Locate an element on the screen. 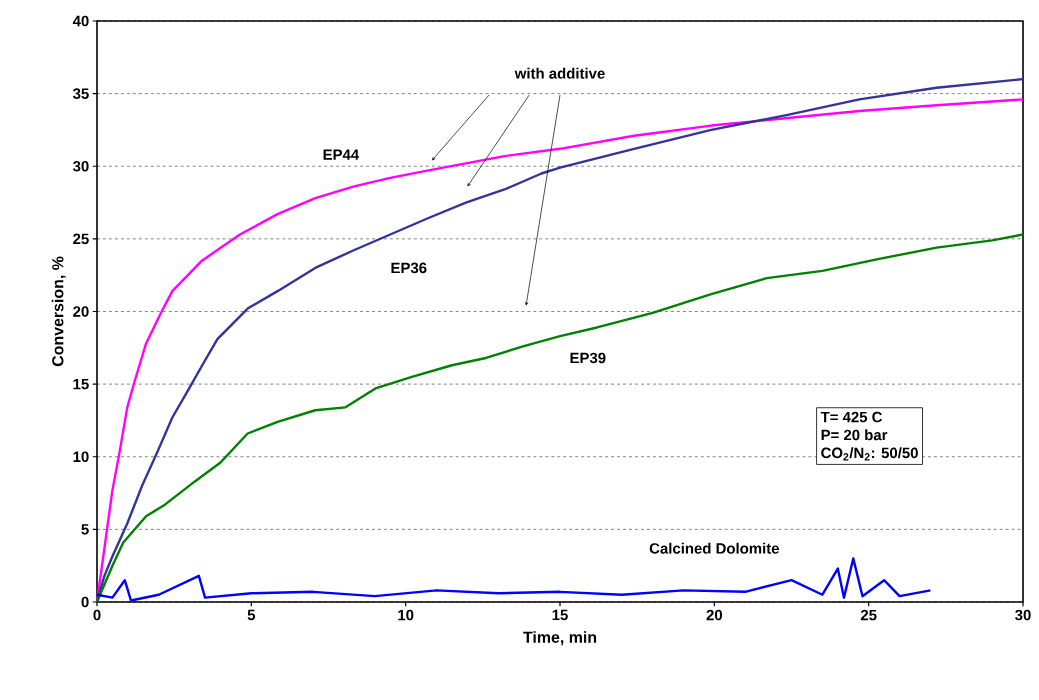  annotation: T= 425 C is located at coordinates (851, 417).